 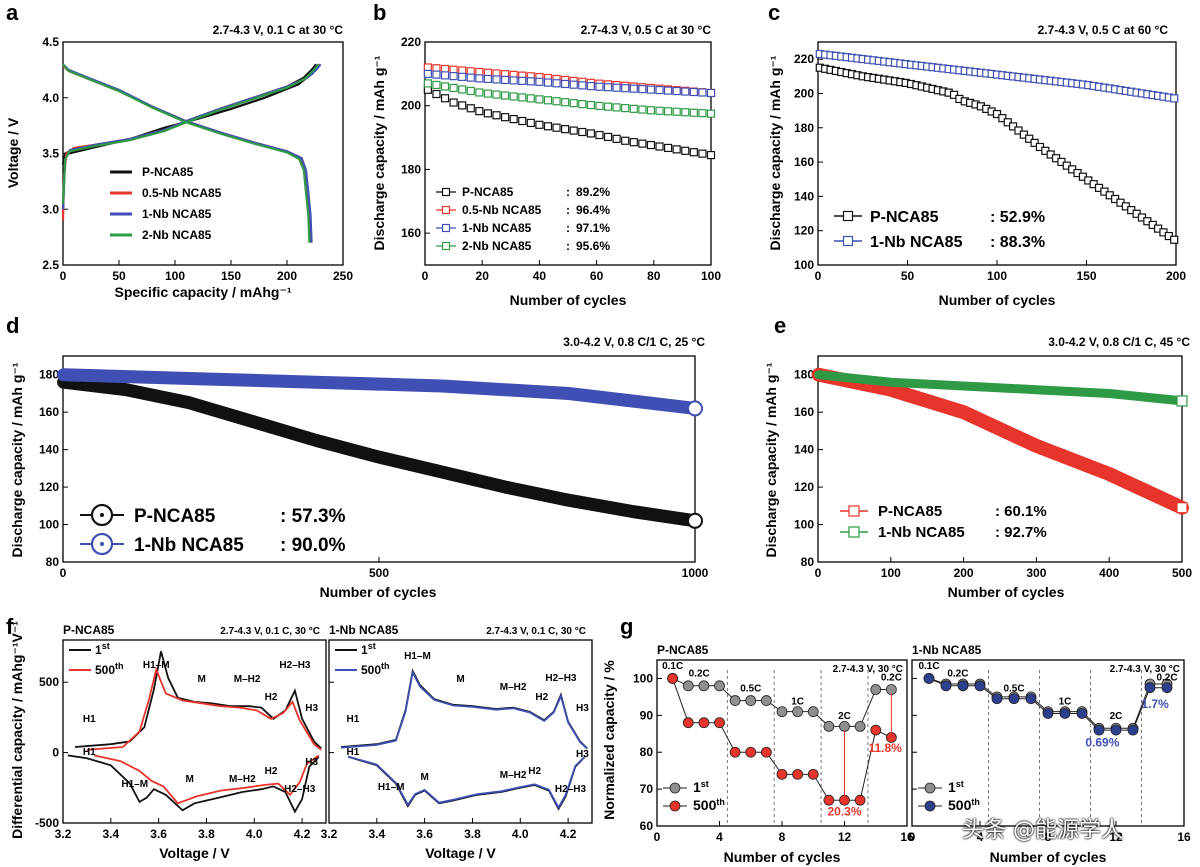 I want to click on series-band, so click(x=1000, y=441).